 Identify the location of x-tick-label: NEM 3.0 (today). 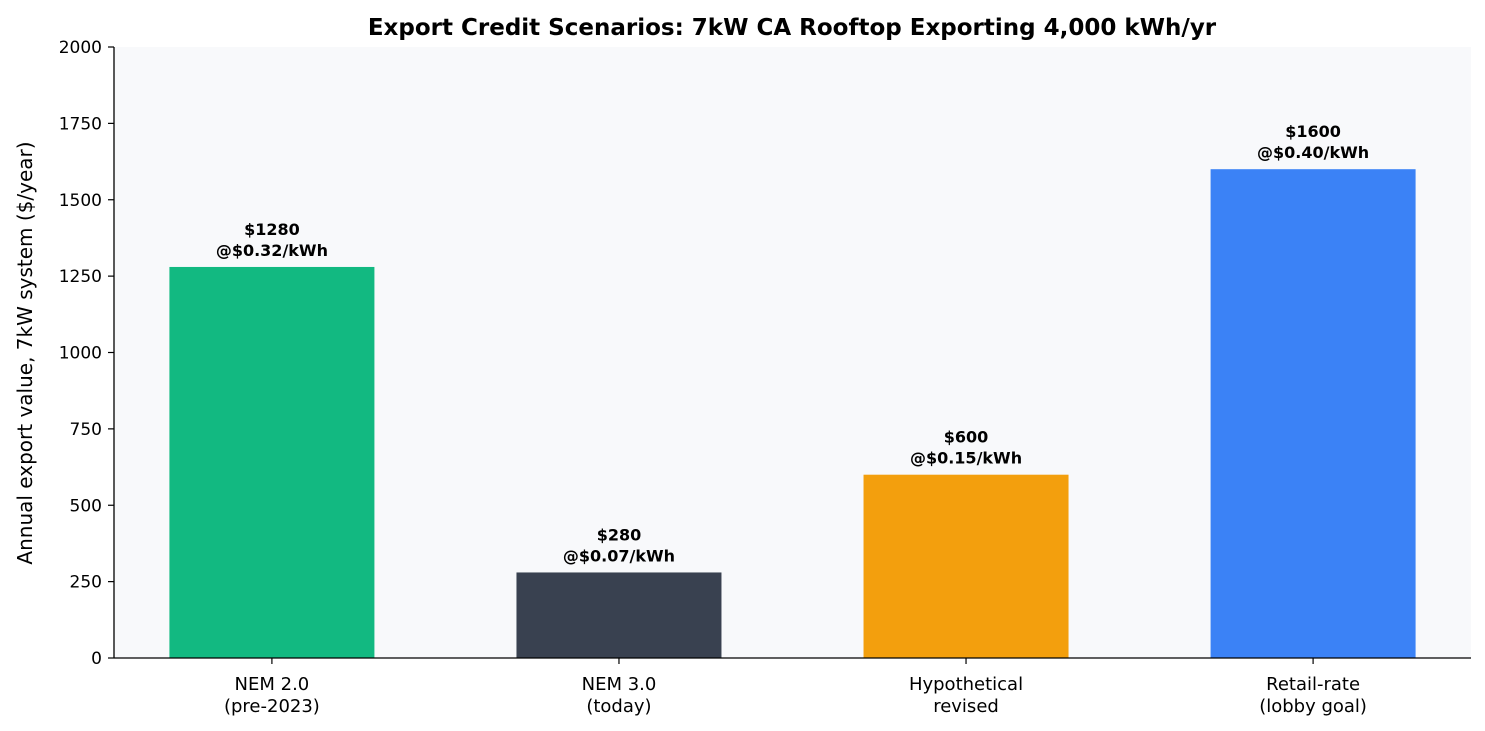
(619, 695).